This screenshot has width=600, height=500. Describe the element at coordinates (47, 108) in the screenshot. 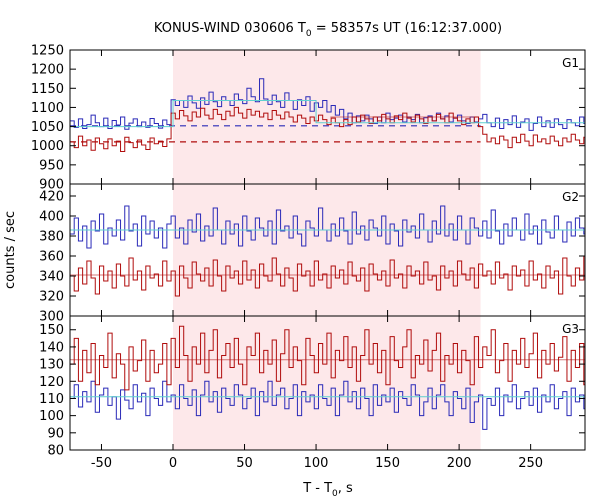

I see `y-tick-label: 1100` at that location.